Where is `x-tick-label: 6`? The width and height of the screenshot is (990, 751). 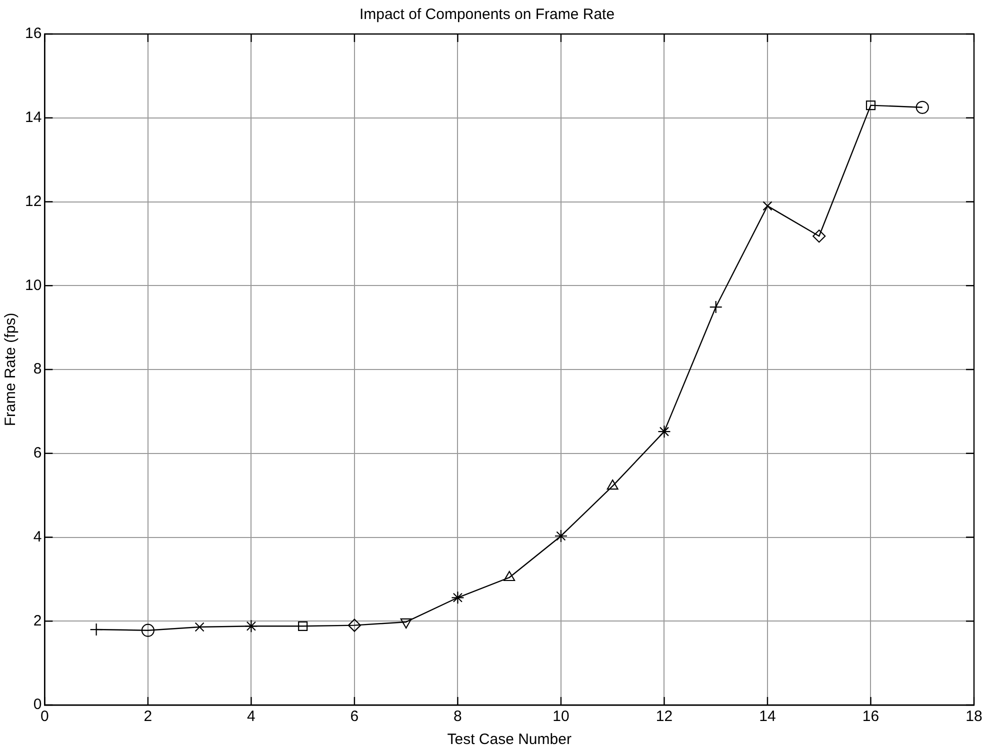
x-tick-label: 6 is located at coordinates (354, 717).